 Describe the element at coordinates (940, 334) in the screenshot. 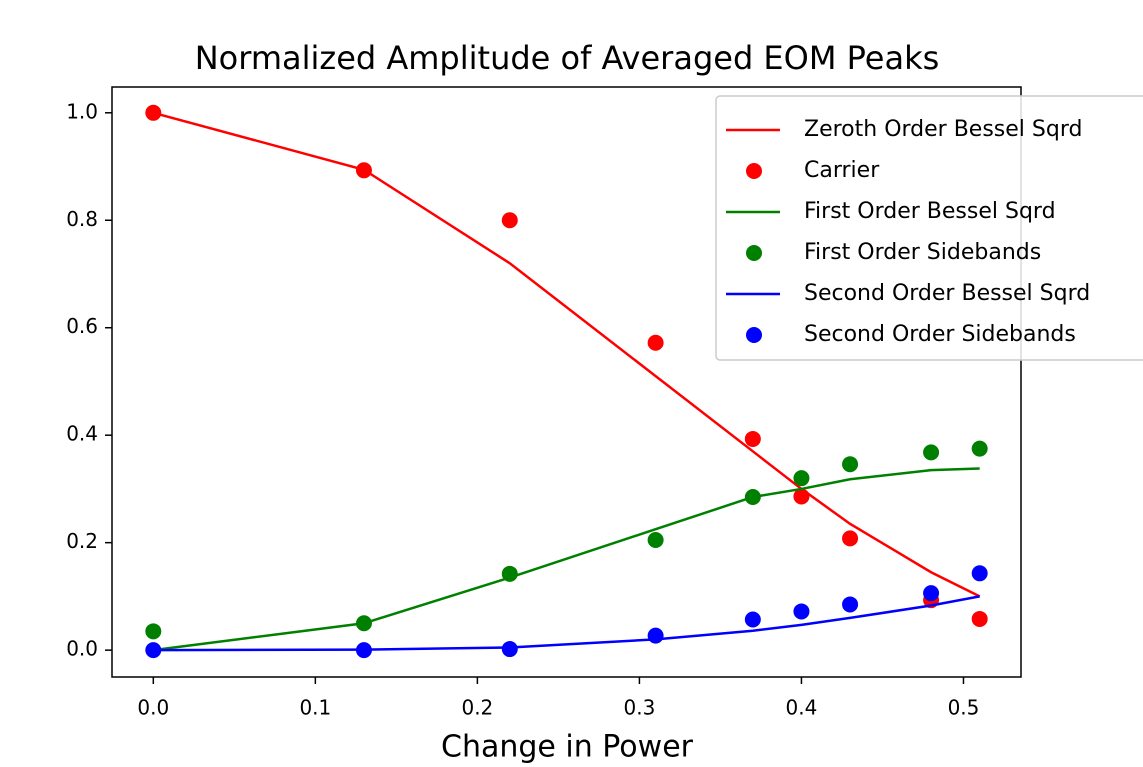

I see `legend-label: Second Order Sidebands` at that location.